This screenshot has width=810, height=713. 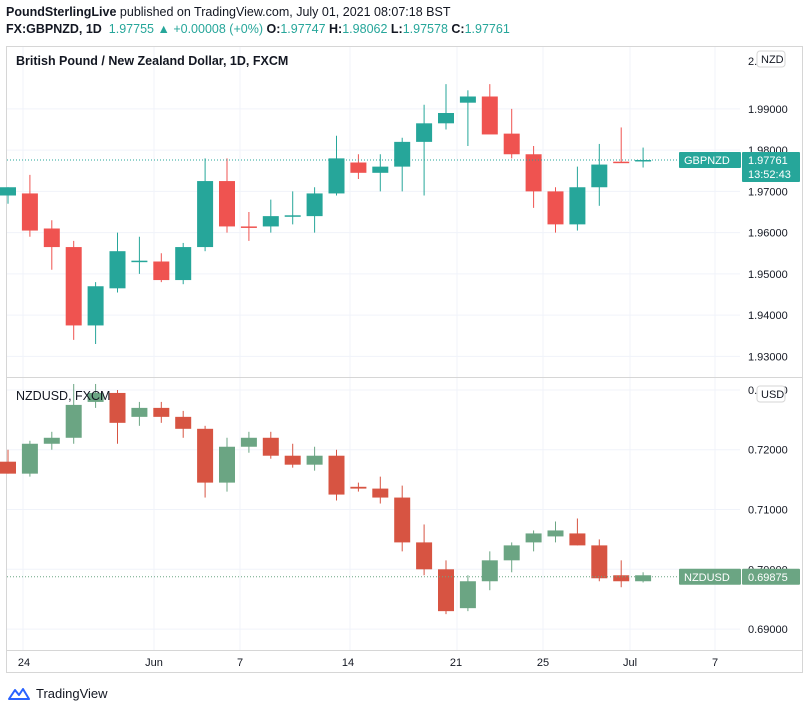 What do you see at coordinates (54, 29) in the screenshot?
I see `symbol: FX:GBPNZD, 1D` at bounding box center [54, 29].